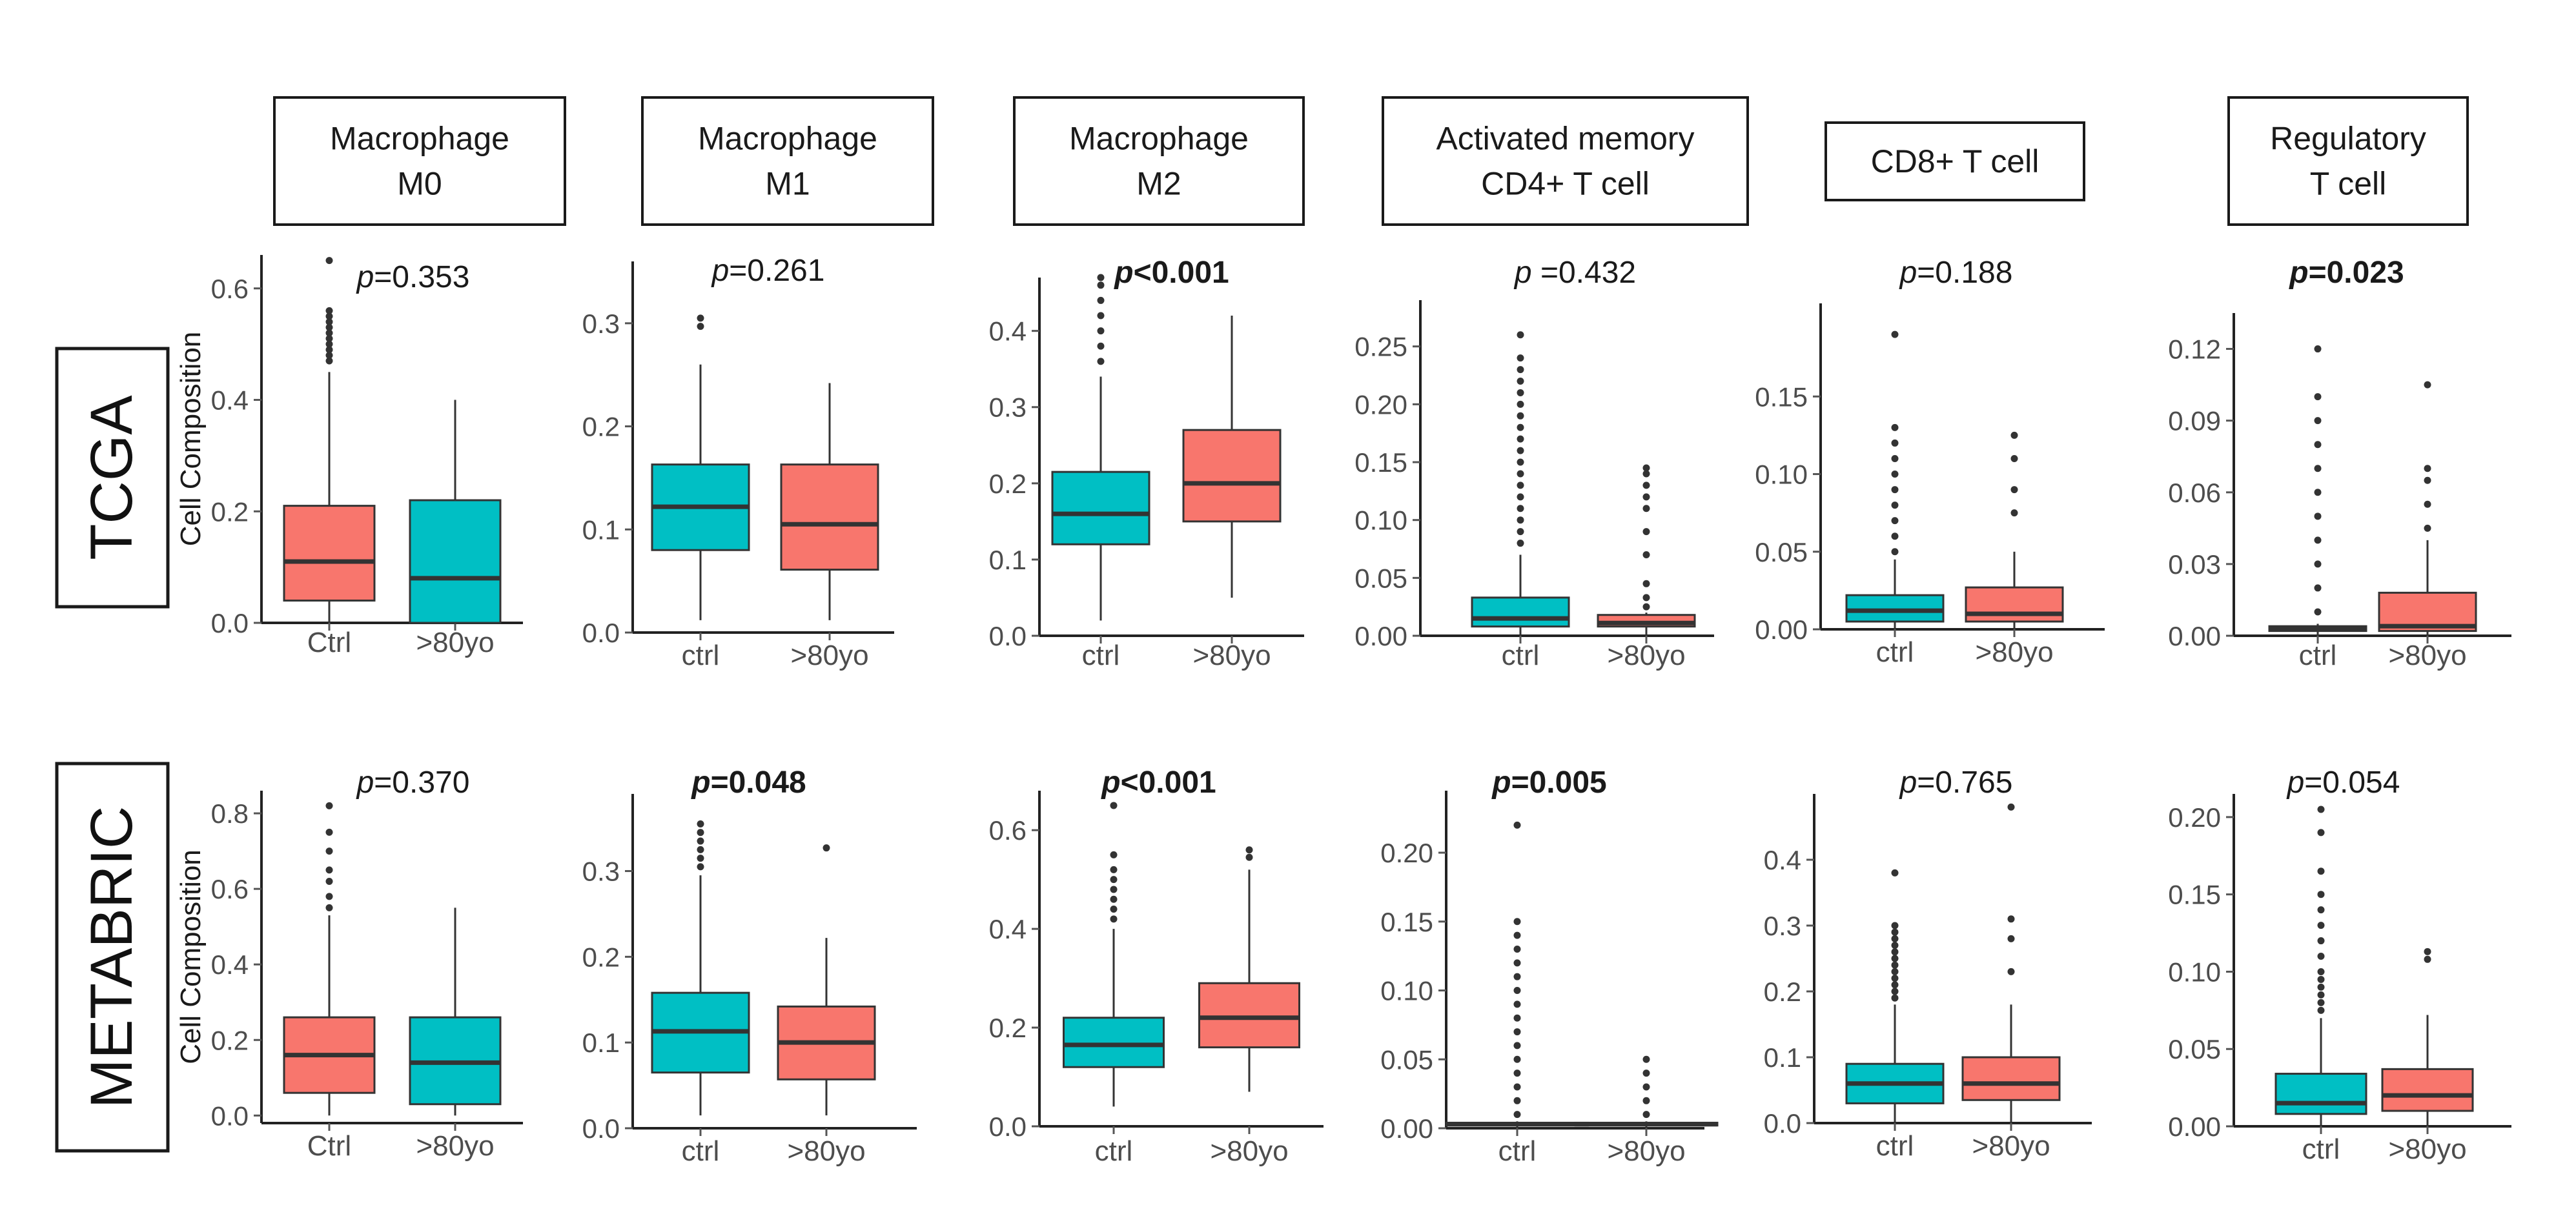  What do you see at coordinates (1181, 273) in the screenshot?
I see `p-value-number: <0.001` at bounding box center [1181, 273].